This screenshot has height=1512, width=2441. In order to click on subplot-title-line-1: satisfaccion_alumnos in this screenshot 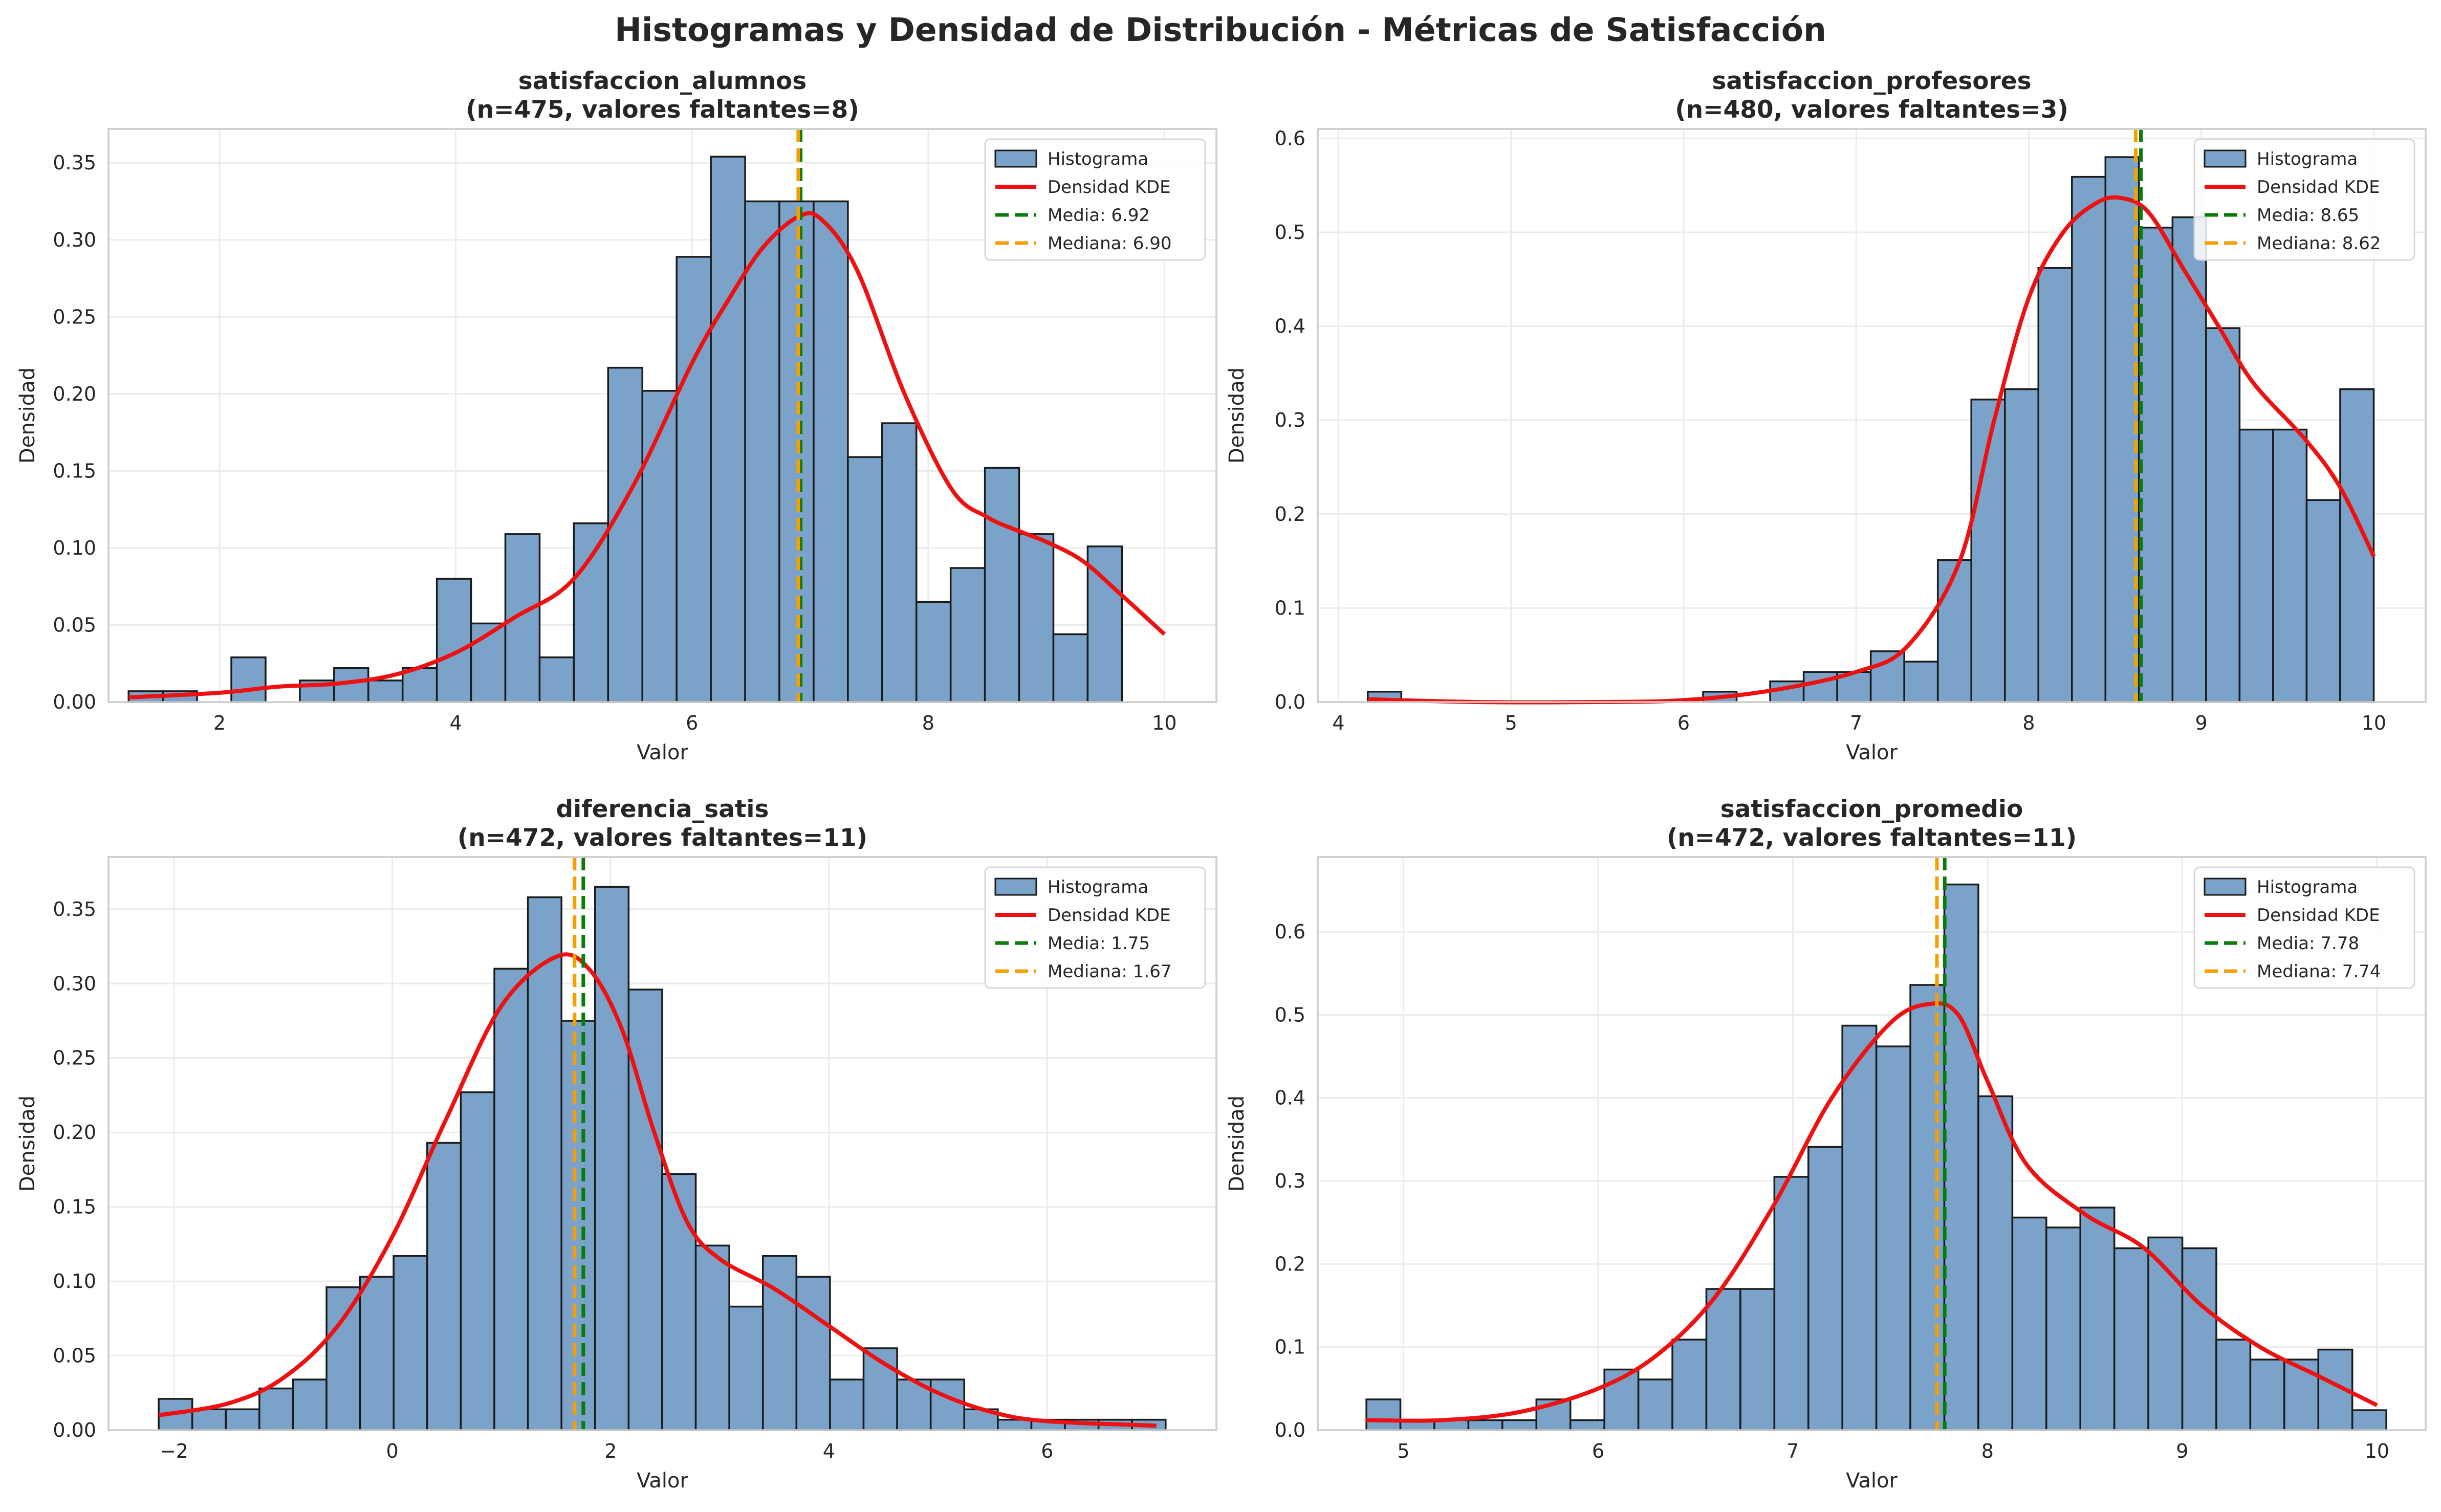, I will do `click(662, 81)`.